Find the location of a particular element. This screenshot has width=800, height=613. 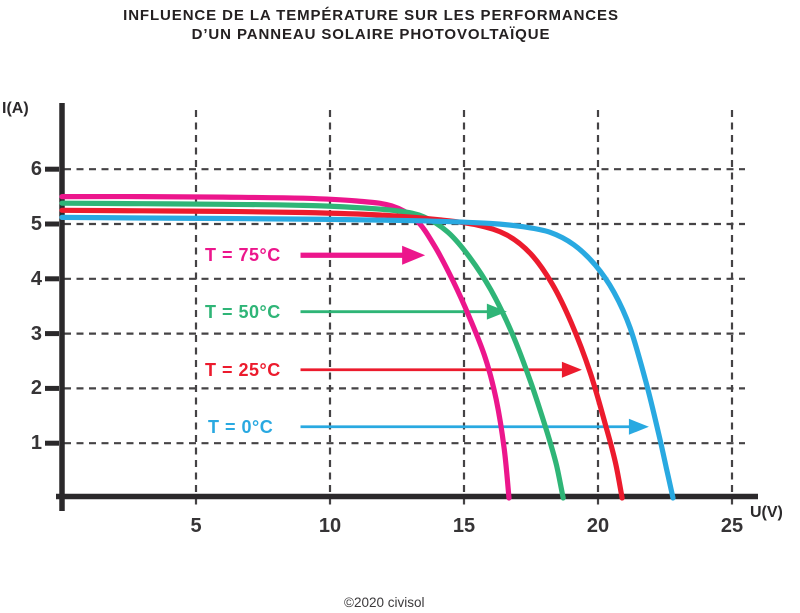

y-tick-label-4: 4 is located at coordinates (36, 278).